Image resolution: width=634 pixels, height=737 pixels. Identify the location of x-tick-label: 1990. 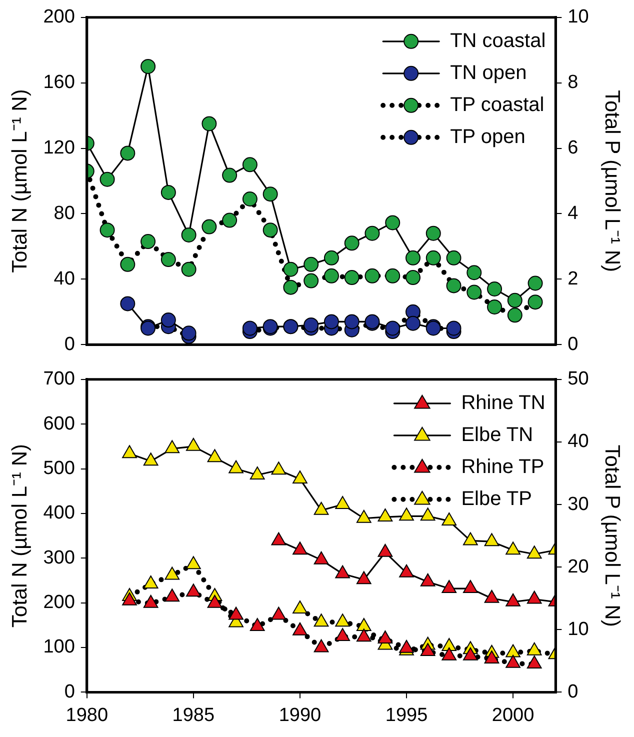
(300, 715).